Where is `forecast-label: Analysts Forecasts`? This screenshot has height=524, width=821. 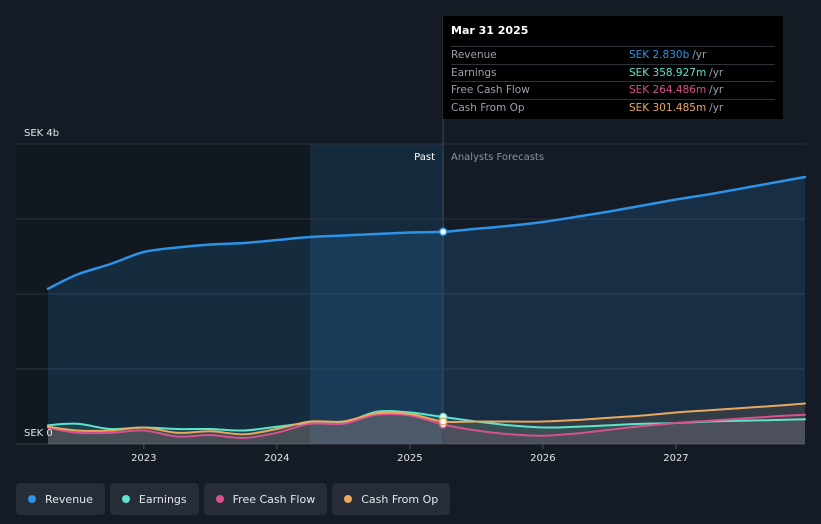 forecast-label: Analysts Forecasts is located at coordinates (497, 157).